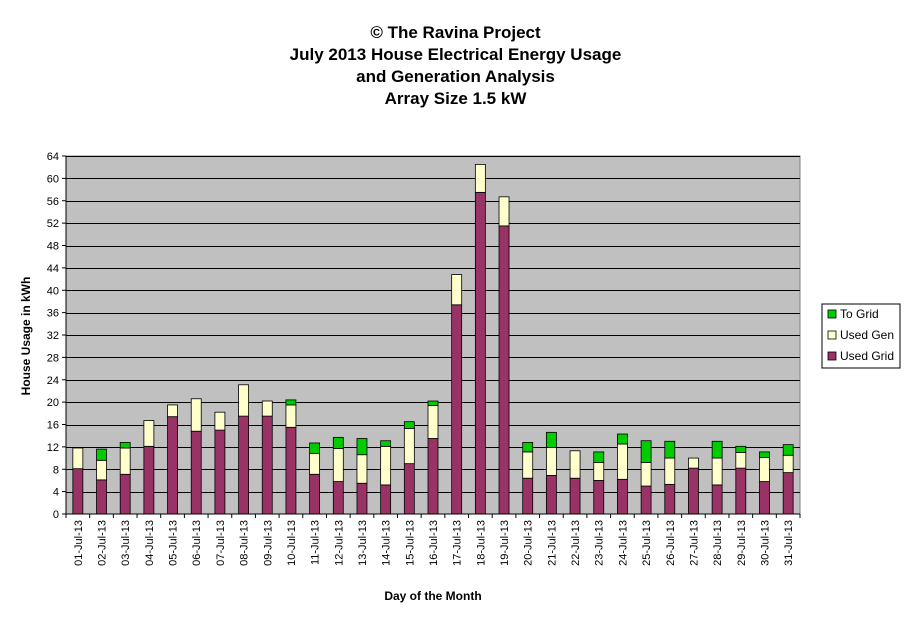 The image size is (911, 623). What do you see at coordinates (832, 335) in the screenshot?
I see `legend-swatch-used-gen` at bounding box center [832, 335].